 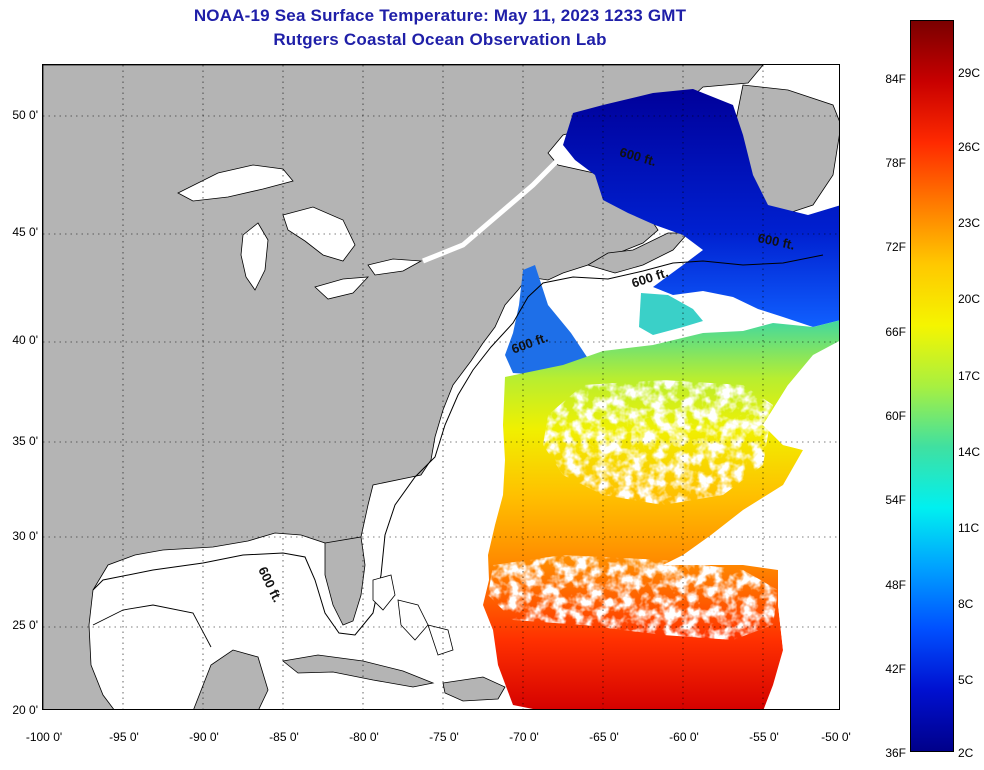 What do you see at coordinates (25, 232) in the screenshot?
I see `lat-label-45: 45 0'` at bounding box center [25, 232].